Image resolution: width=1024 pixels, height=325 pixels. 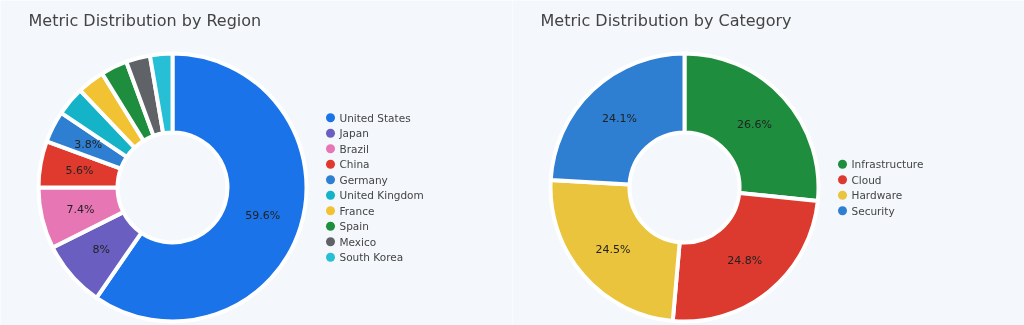 What do you see at coordinates (354, 226) in the screenshot?
I see `legend-label: Spain` at bounding box center [354, 226].